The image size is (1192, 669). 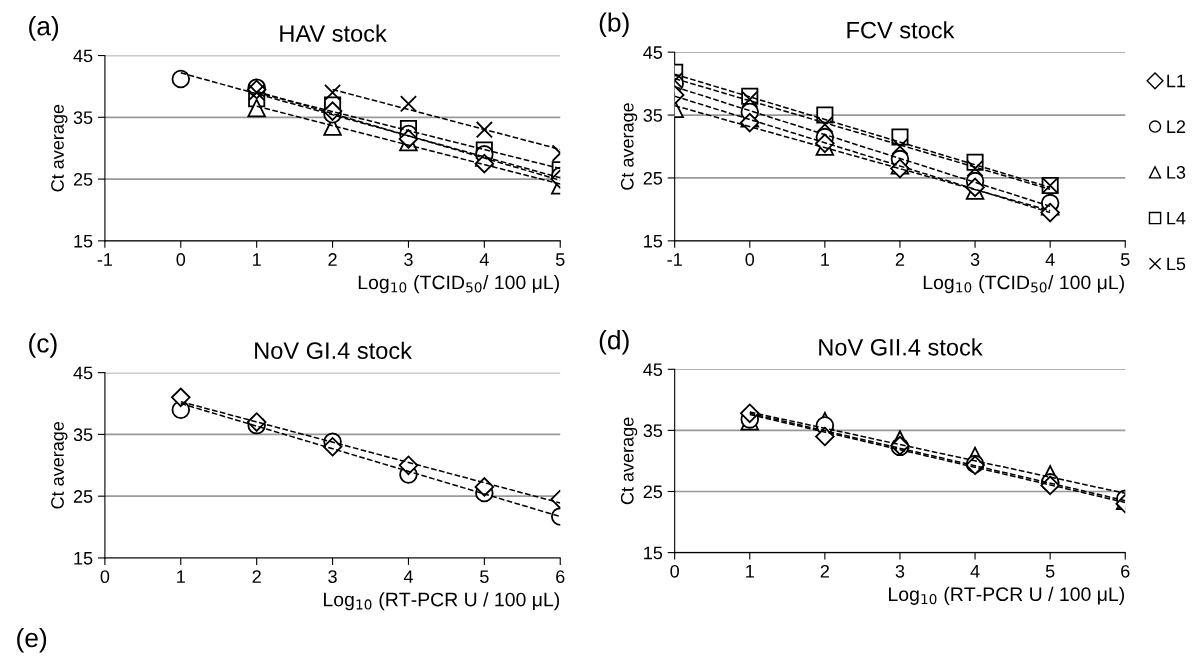 What do you see at coordinates (901, 347) in the screenshot?
I see `chart-title: NoV GII.4 stock` at bounding box center [901, 347].